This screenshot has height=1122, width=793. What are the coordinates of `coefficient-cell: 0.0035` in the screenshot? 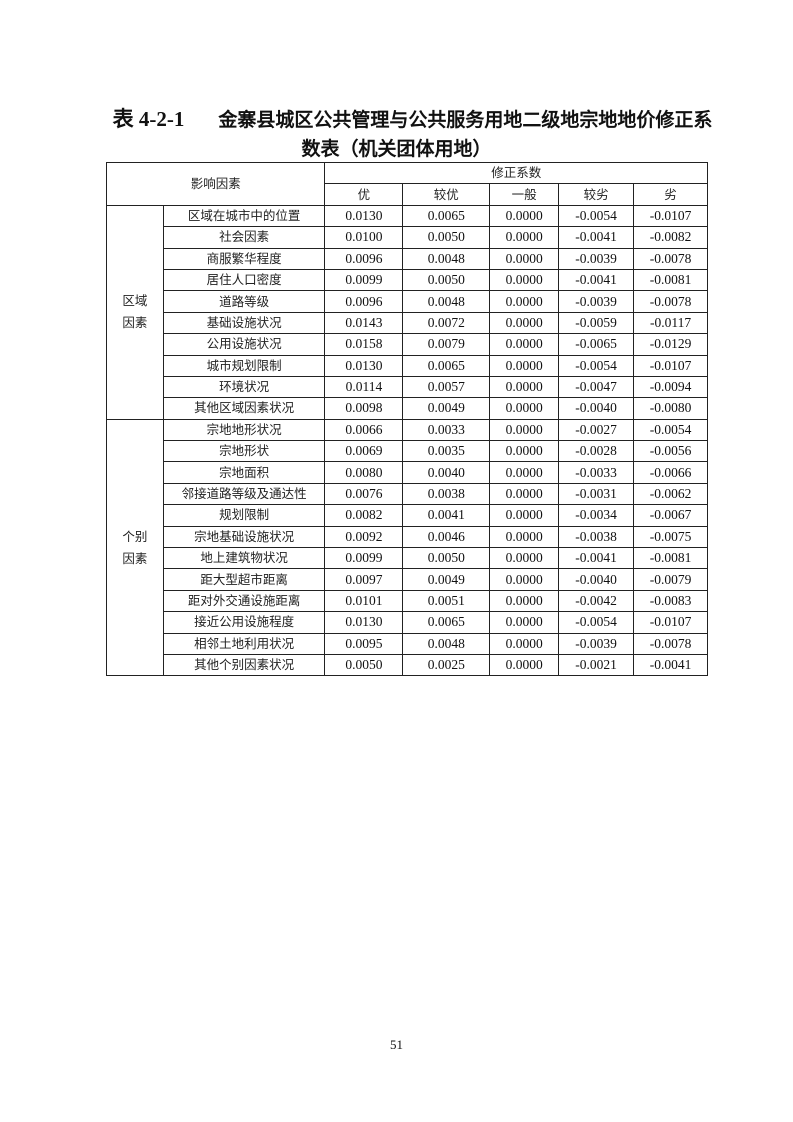 It's located at (446, 451).